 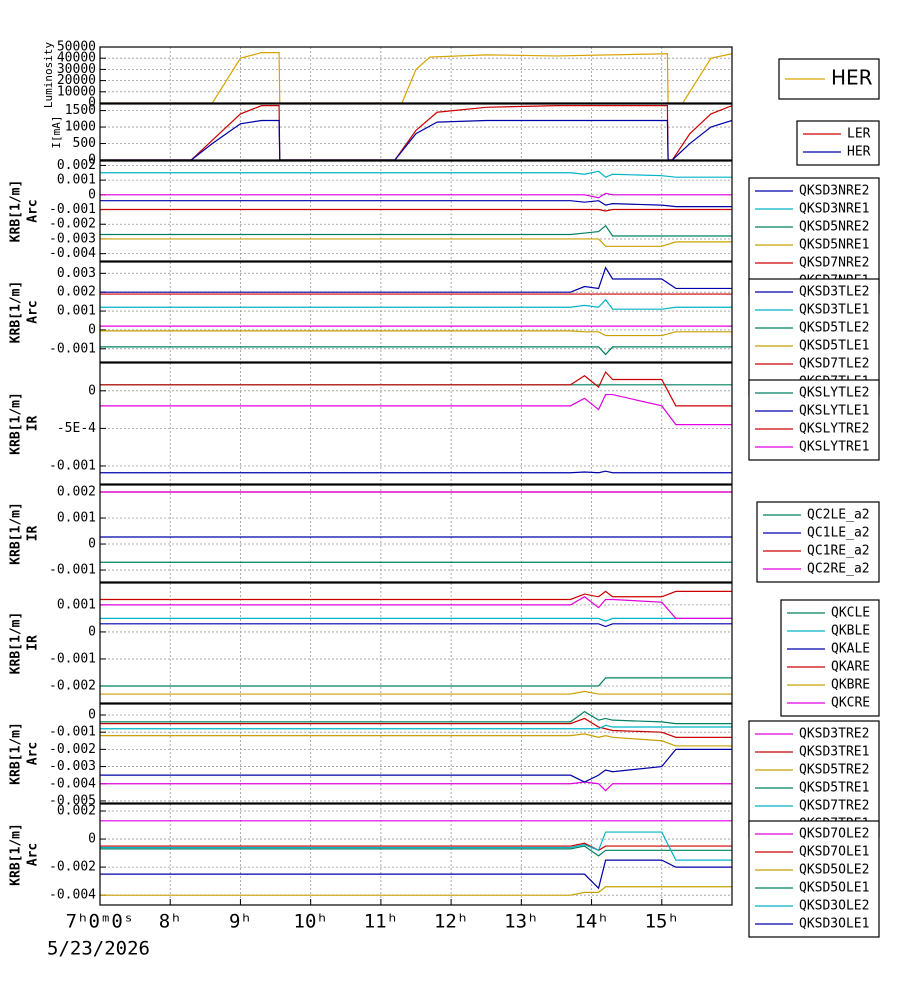 I want to click on x-tick-label: 11ʰ, so click(x=381, y=922).